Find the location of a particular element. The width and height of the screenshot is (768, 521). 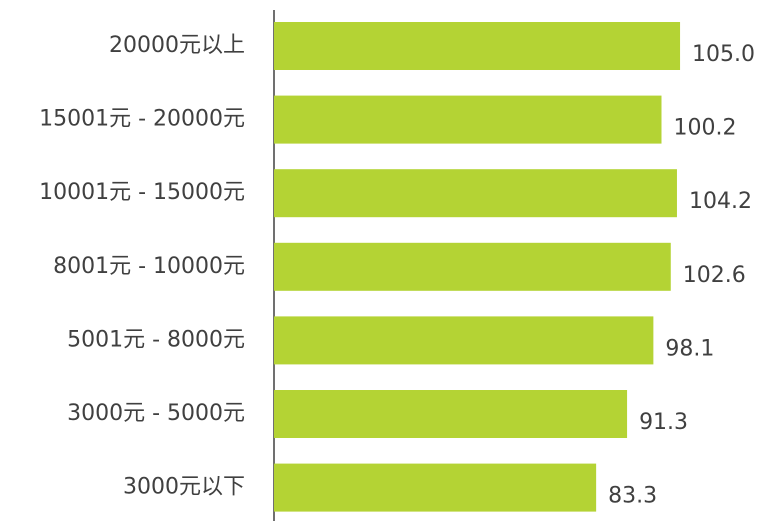

value-label: 98.1 is located at coordinates (689, 348).